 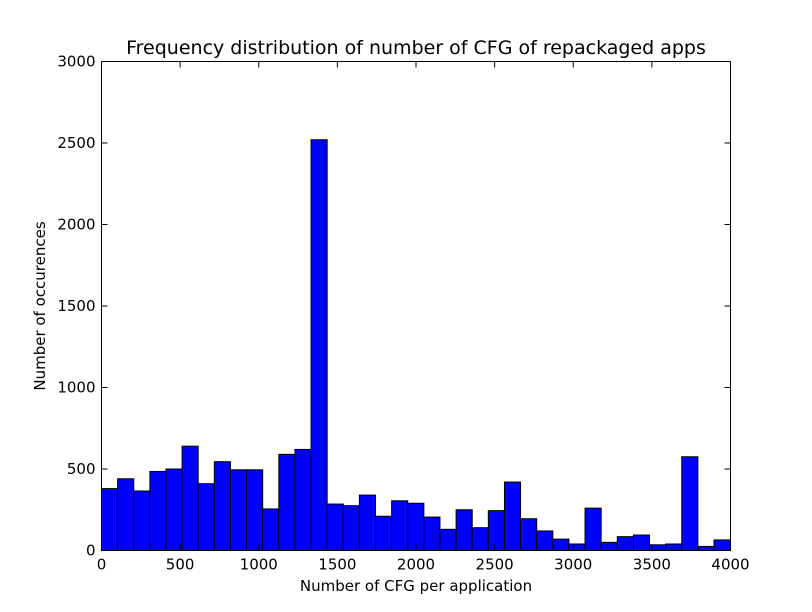 What do you see at coordinates (76, 225) in the screenshot?
I see `y-tick-label: 2000` at bounding box center [76, 225].